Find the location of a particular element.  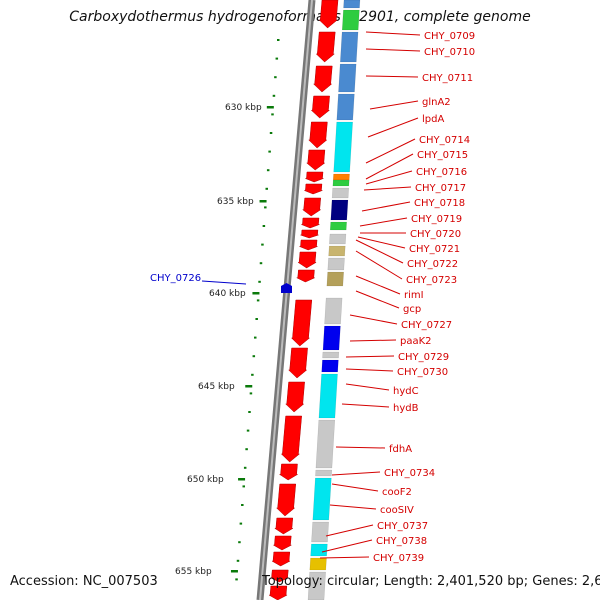

gene-label: CHY_0719 is located at coordinates (436, 219).